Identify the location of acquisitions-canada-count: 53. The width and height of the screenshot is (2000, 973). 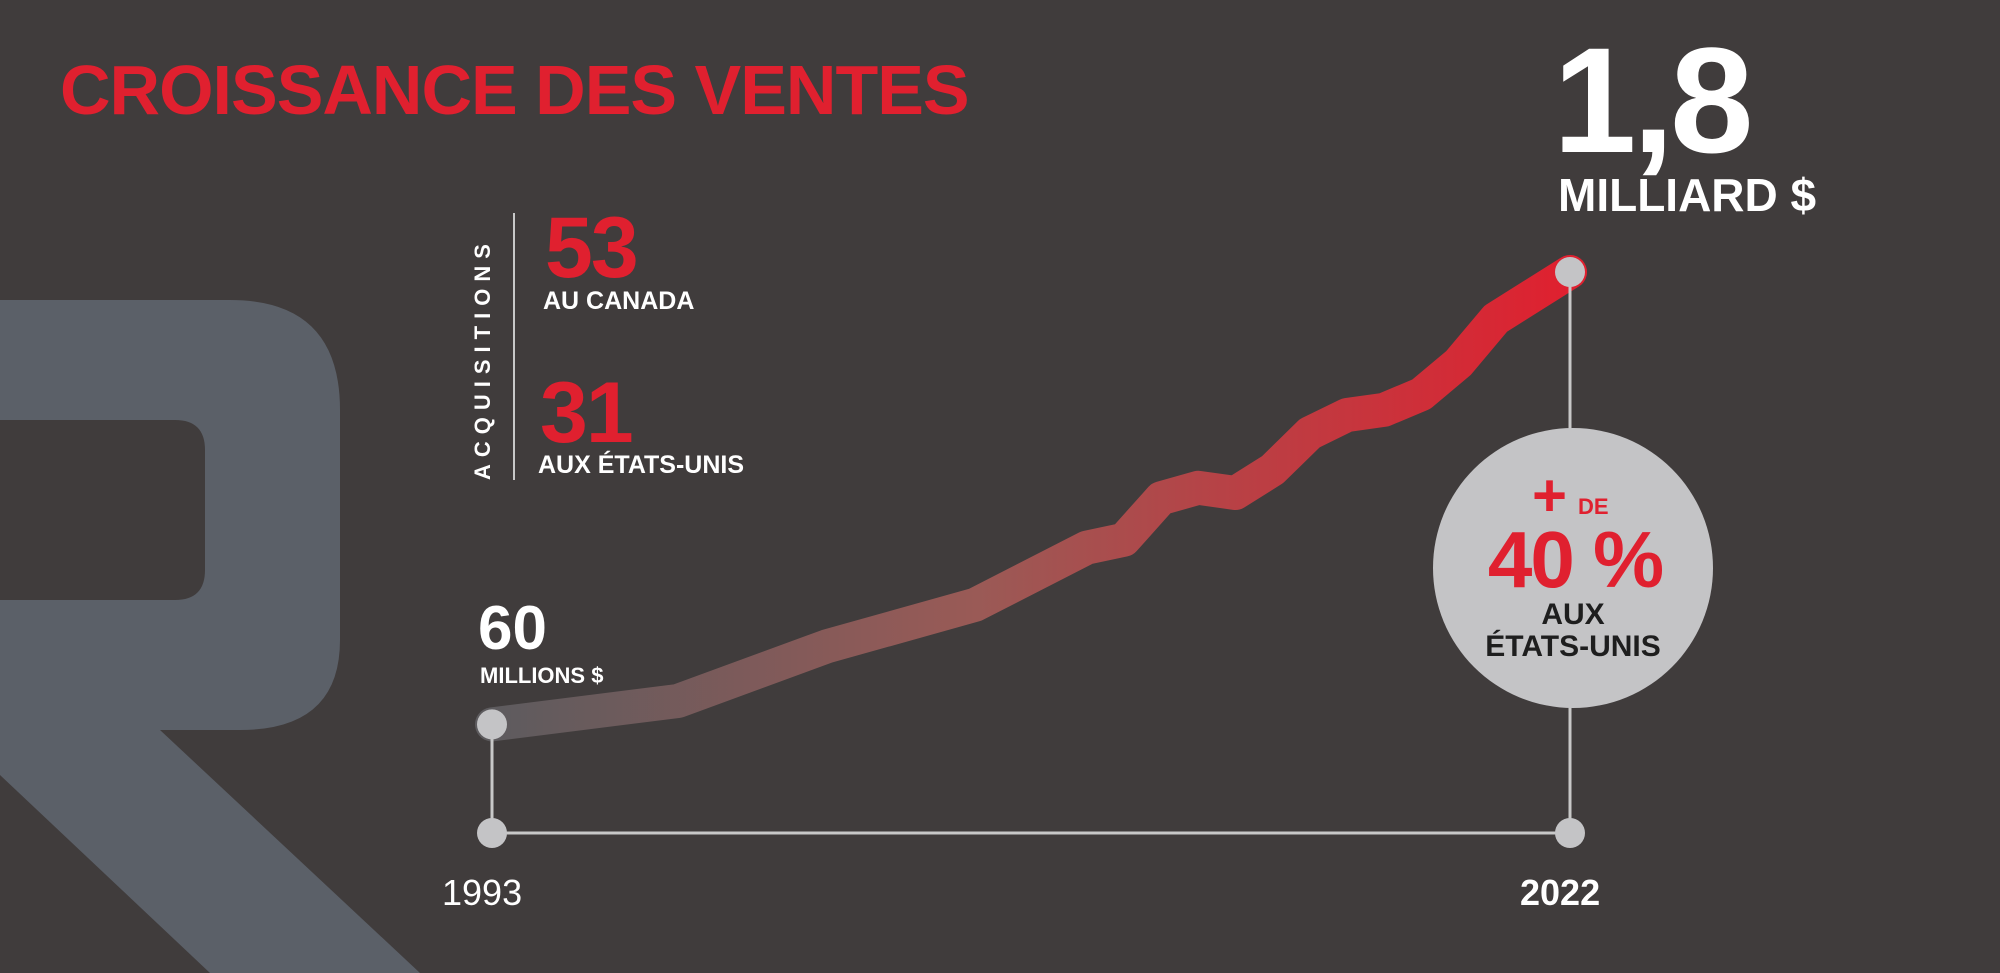
(592, 248).